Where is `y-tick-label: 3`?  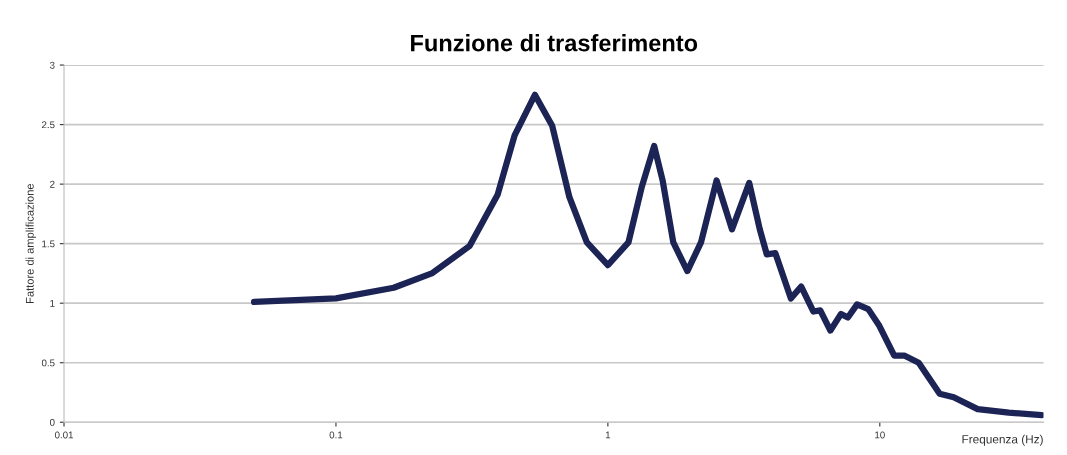 y-tick-label: 3 is located at coordinates (52, 65).